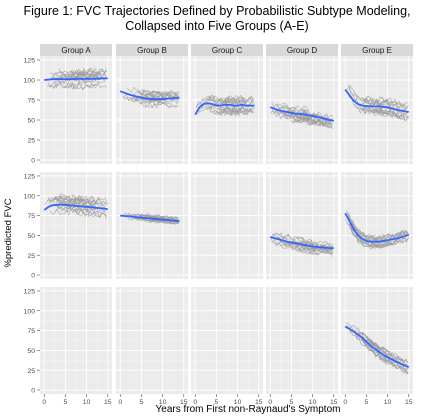  What do you see at coordinates (302, 50) in the screenshot?
I see `facet-strip-label: Group D` at bounding box center [302, 50].